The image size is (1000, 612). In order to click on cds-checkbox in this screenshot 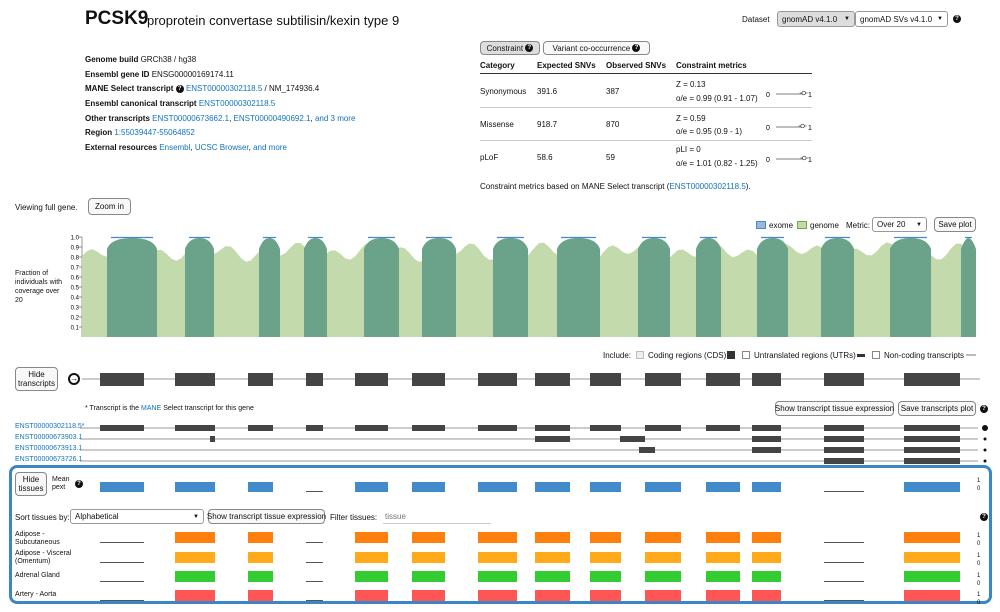, I will do `click(640, 355)`.